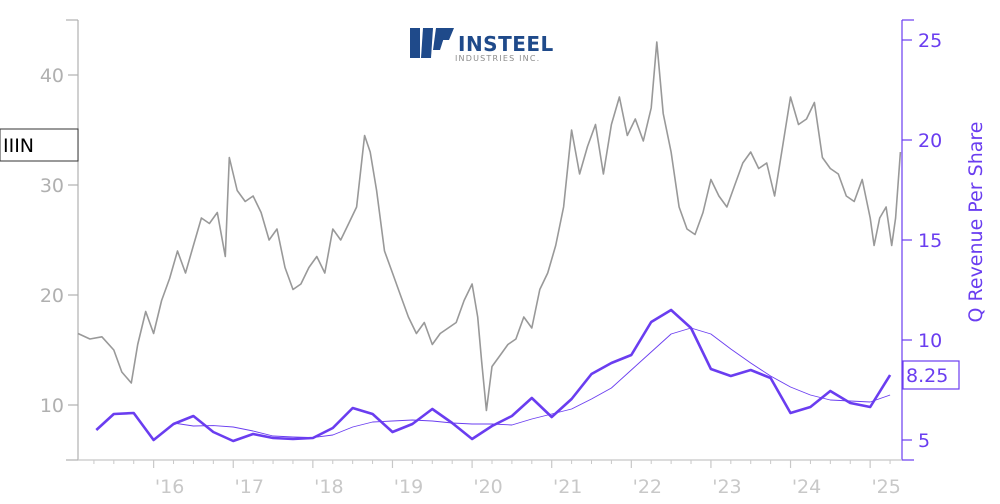 The height and width of the screenshot is (504, 1000). I want to click on logo-name: INSTEEL, so click(506, 44).